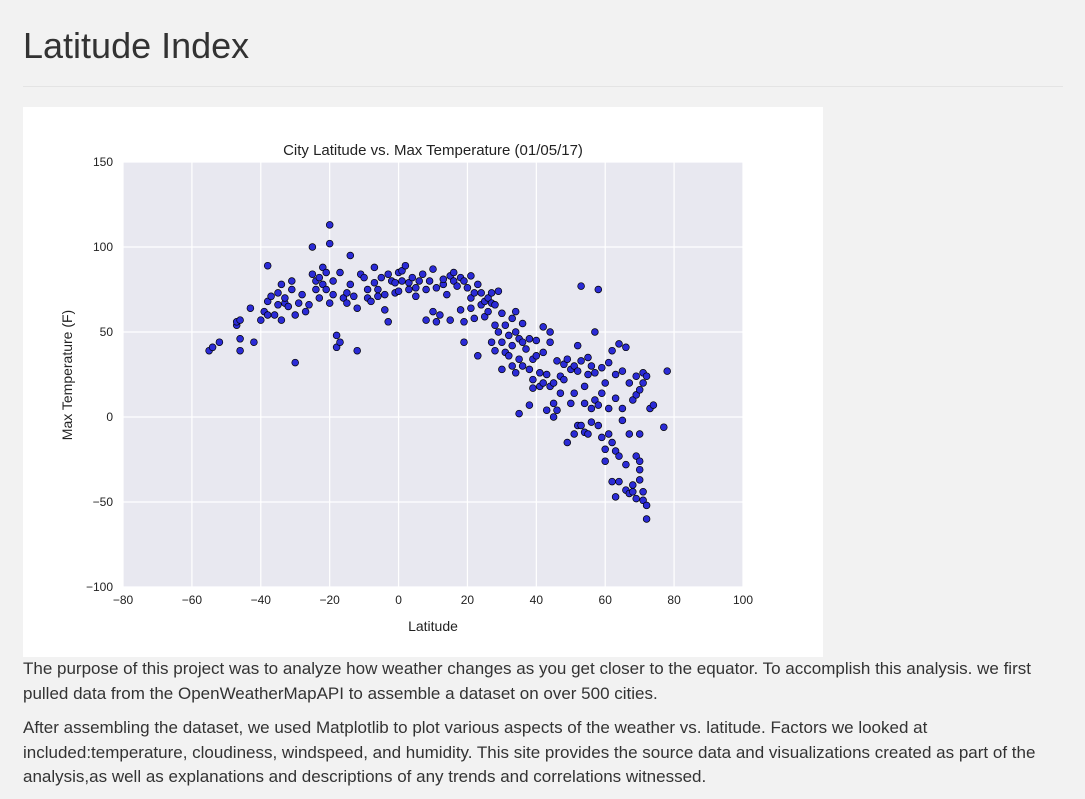  I want to click on x-tick-label: 0, so click(398, 600).